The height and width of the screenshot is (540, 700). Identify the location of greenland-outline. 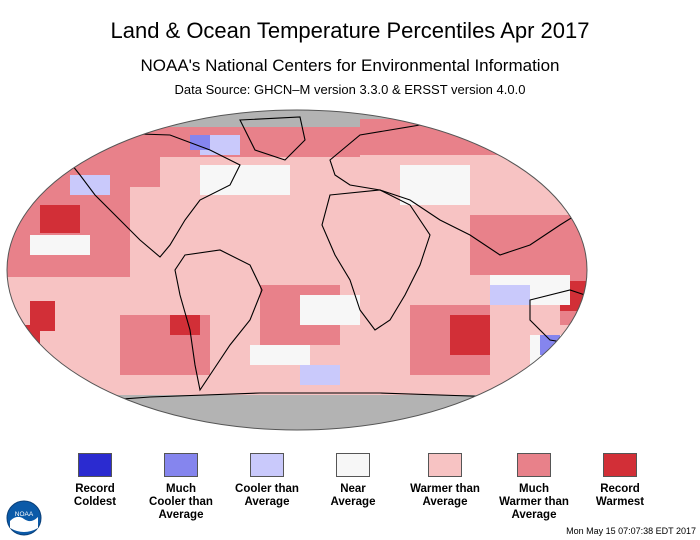
(272, 138).